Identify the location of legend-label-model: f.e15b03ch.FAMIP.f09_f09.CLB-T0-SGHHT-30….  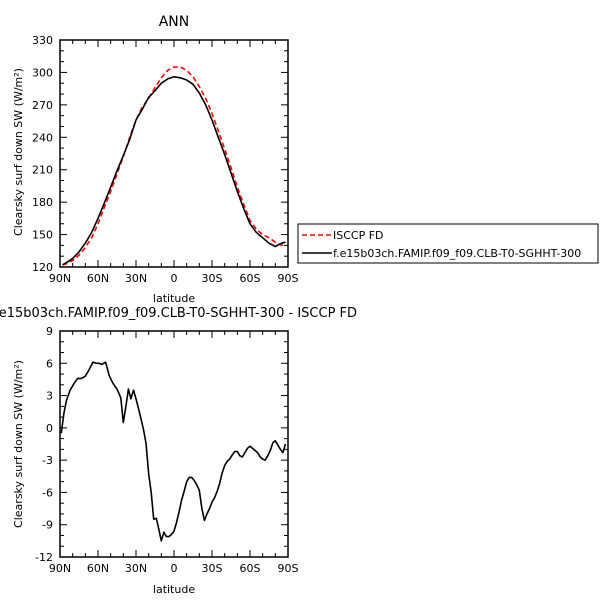
(457, 253).